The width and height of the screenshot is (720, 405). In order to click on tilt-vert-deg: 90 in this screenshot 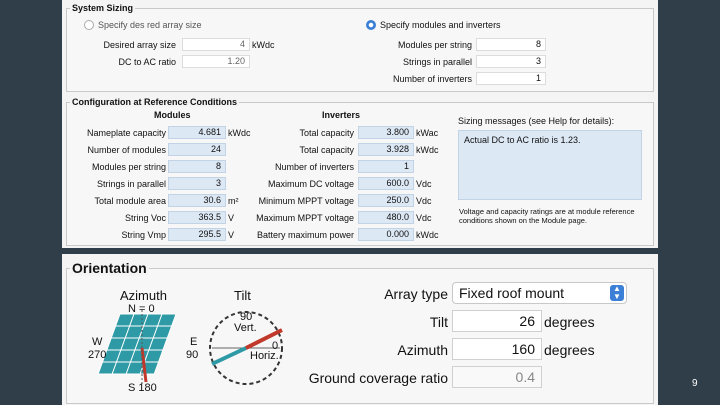, I will do `click(246, 317)`.